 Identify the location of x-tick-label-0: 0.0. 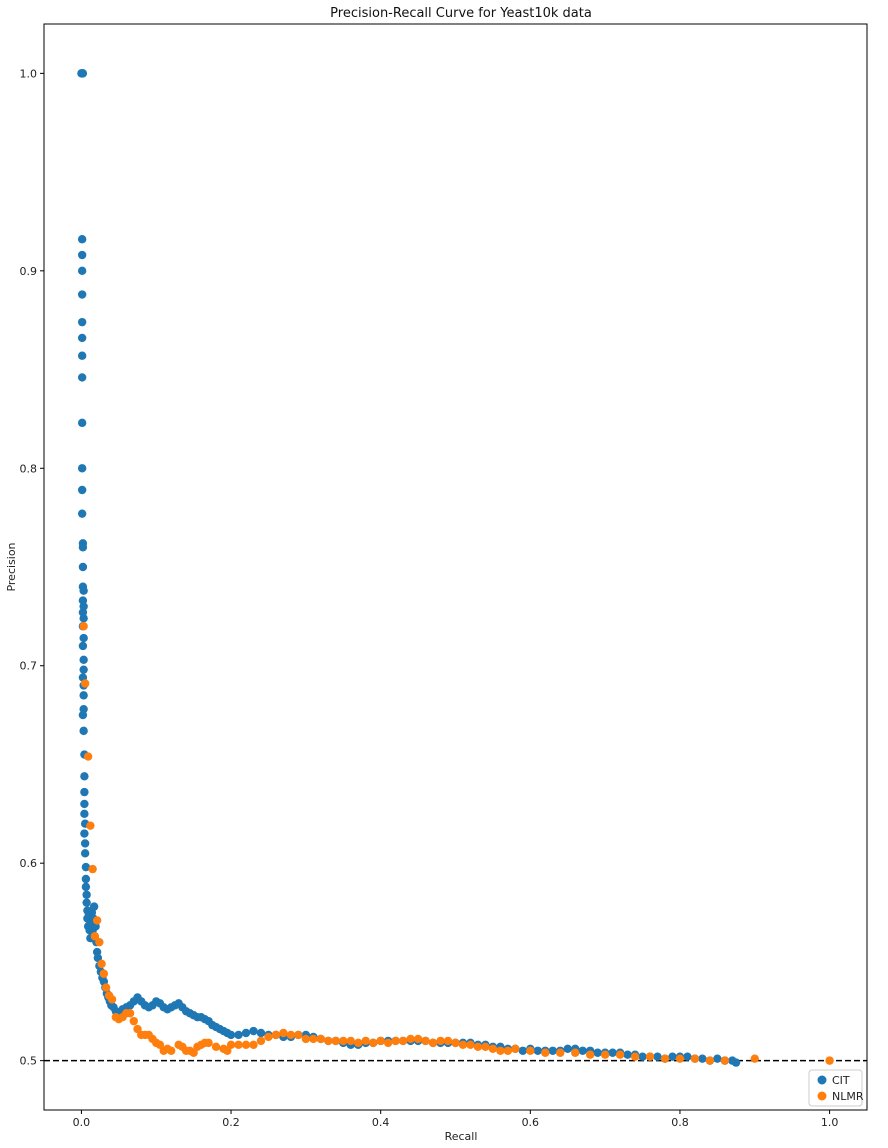
(82, 1122).